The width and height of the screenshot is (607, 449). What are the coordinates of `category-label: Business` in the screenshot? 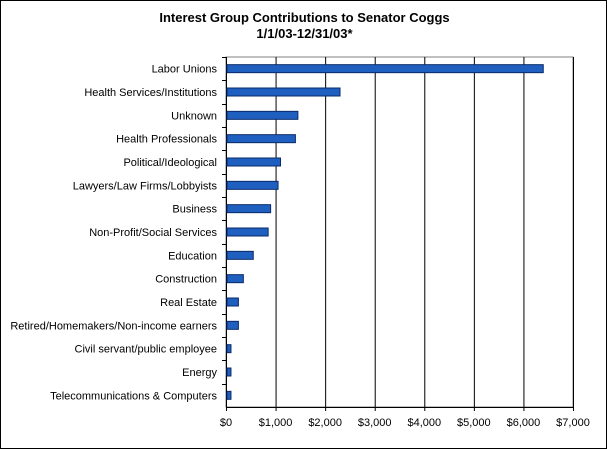 It's located at (194, 210).